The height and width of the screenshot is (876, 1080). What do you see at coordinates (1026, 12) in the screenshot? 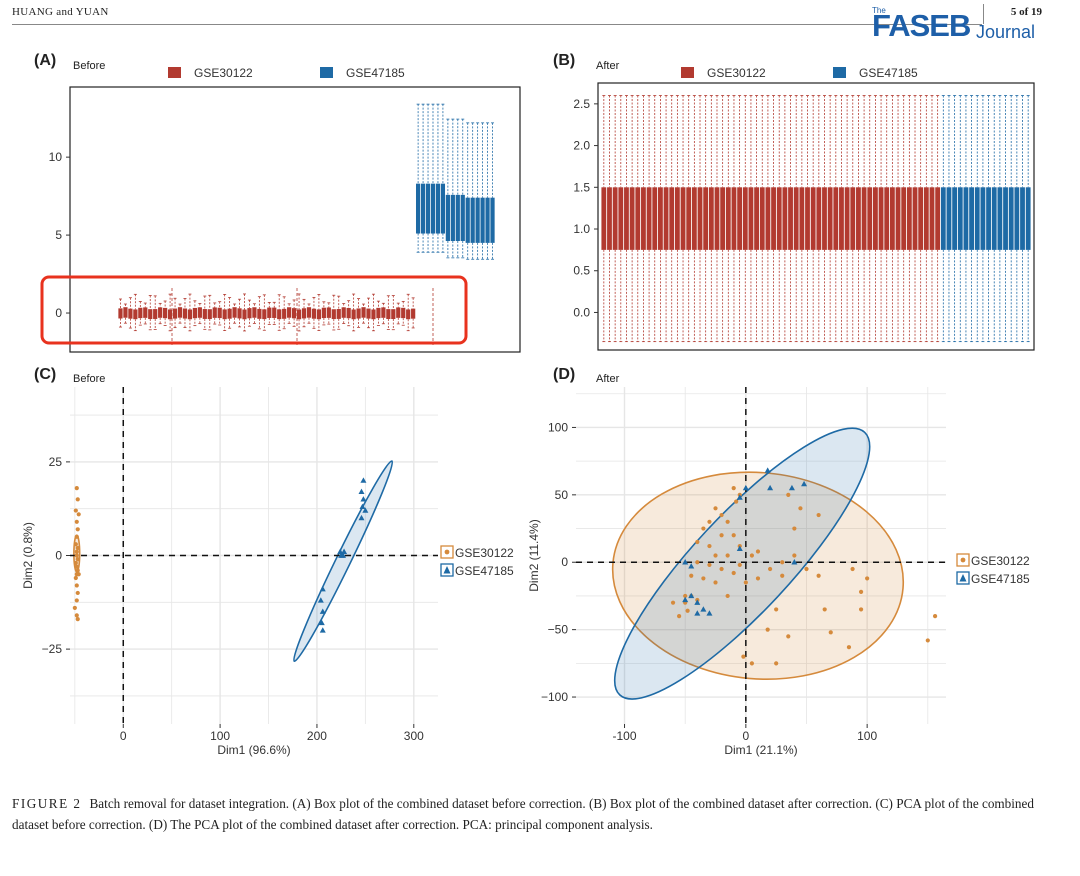
I see `page-number: 5 of 19` at bounding box center [1026, 12].